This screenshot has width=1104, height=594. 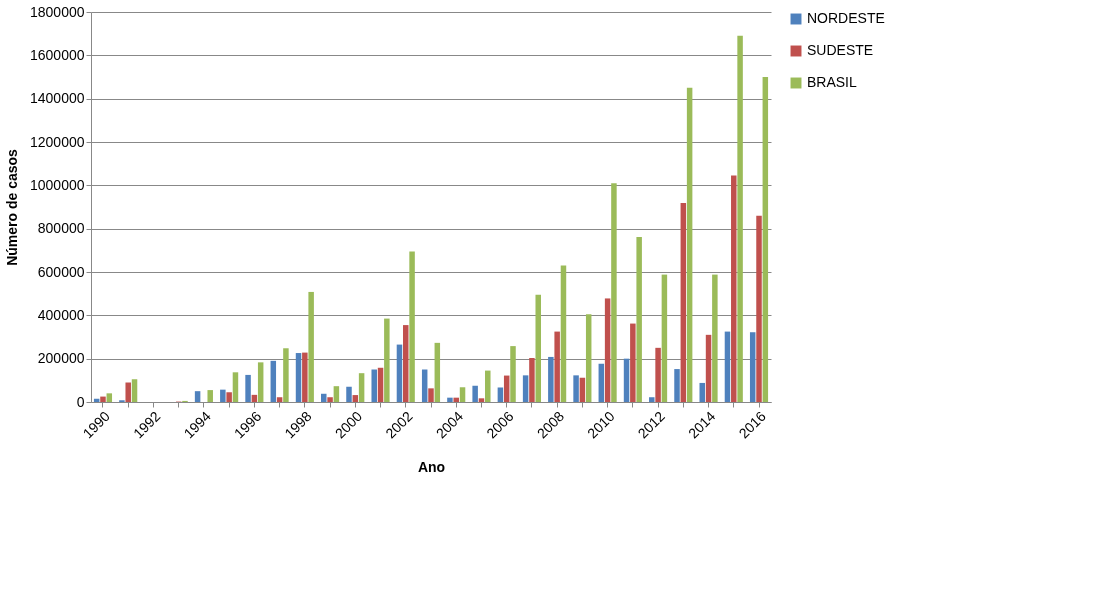 I want to click on y-axis-title: Número de casos, so click(x=12, y=207).